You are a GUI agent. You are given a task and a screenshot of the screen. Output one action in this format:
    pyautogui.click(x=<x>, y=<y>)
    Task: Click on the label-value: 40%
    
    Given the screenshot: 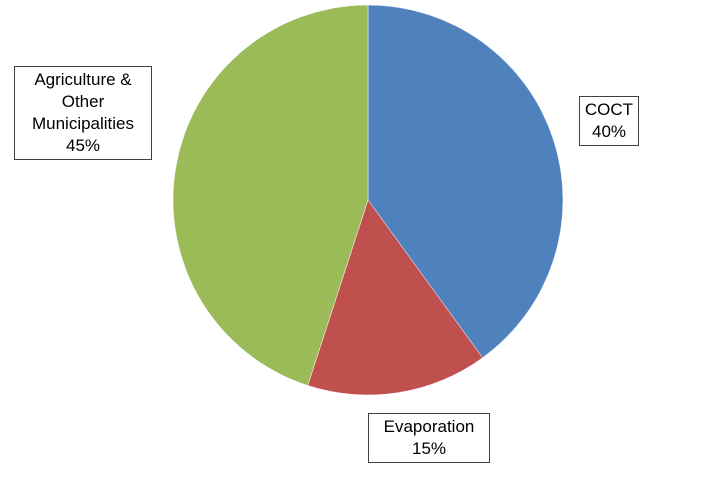 What is the action you would take?
    pyautogui.click(x=609, y=131)
    